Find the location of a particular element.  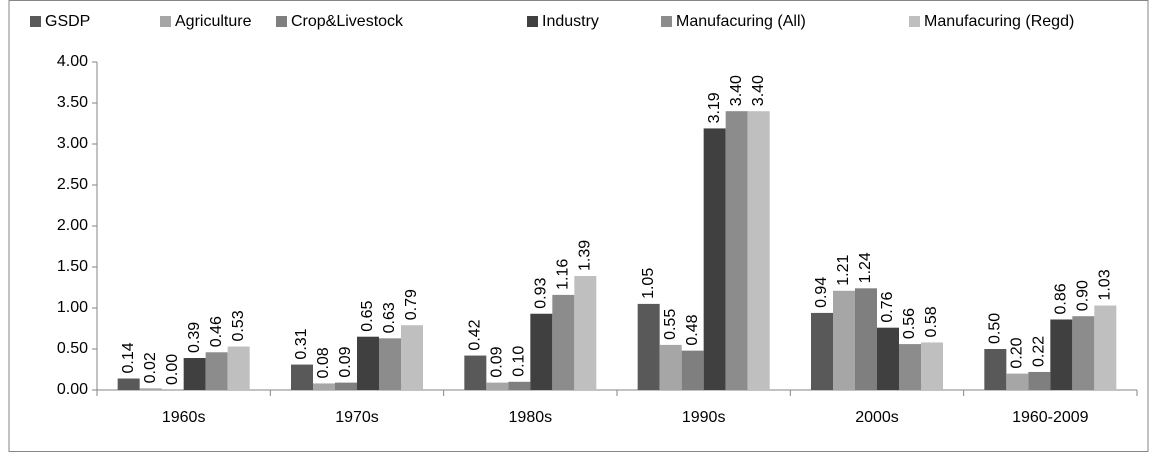

value-label: 0.90 is located at coordinates (1083, 295).